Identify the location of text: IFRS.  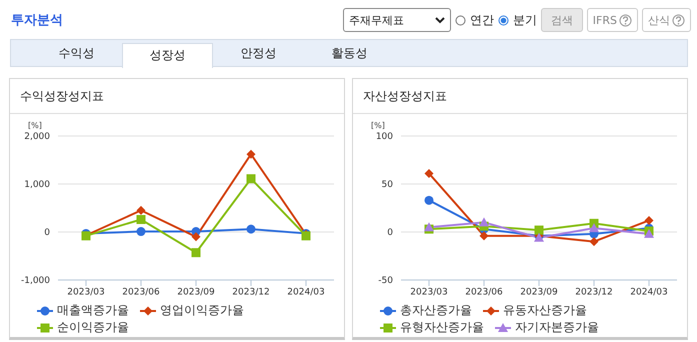
(612, 20).